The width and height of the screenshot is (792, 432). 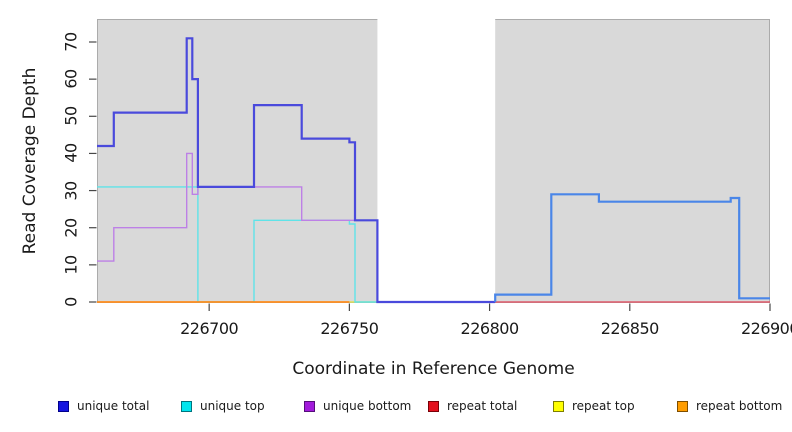 I want to click on x-tick-label: 226750, so click(x=349, y=328).